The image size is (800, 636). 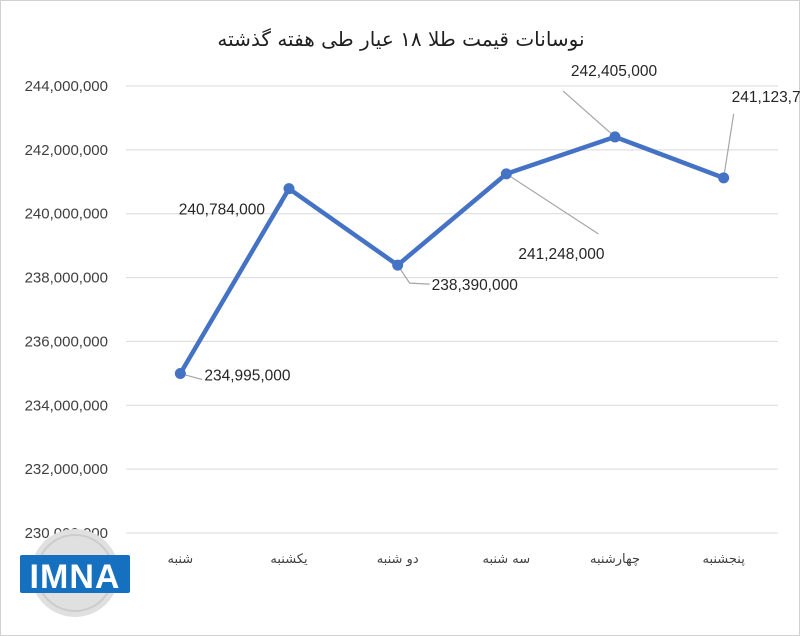 What do you see at coordinates (723, 559) in the screenshot?
I see `x-tick-label: پنجشنبه` at bounding box center [723, 559].